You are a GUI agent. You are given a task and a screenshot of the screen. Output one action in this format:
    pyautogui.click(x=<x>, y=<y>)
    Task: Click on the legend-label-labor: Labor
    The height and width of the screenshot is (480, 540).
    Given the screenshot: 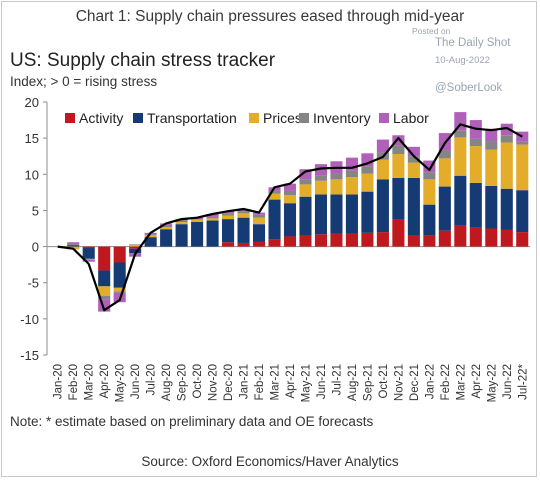 What is the action you would take?
    pyautogui.click(x=411, y=118)
    